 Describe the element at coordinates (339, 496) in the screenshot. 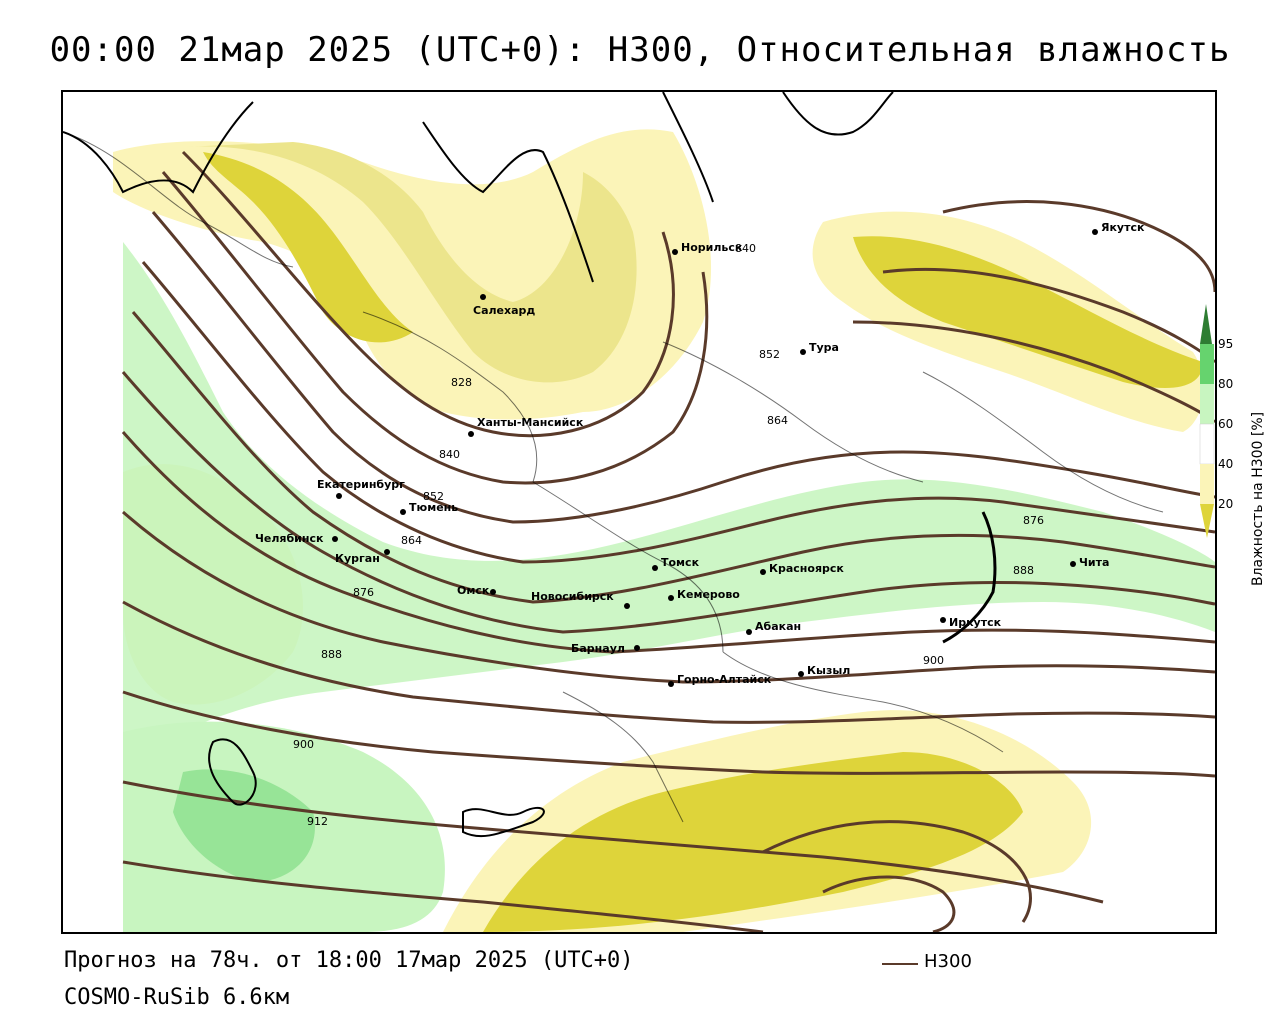

I see `city-dot-yekaterinburg` at that location.